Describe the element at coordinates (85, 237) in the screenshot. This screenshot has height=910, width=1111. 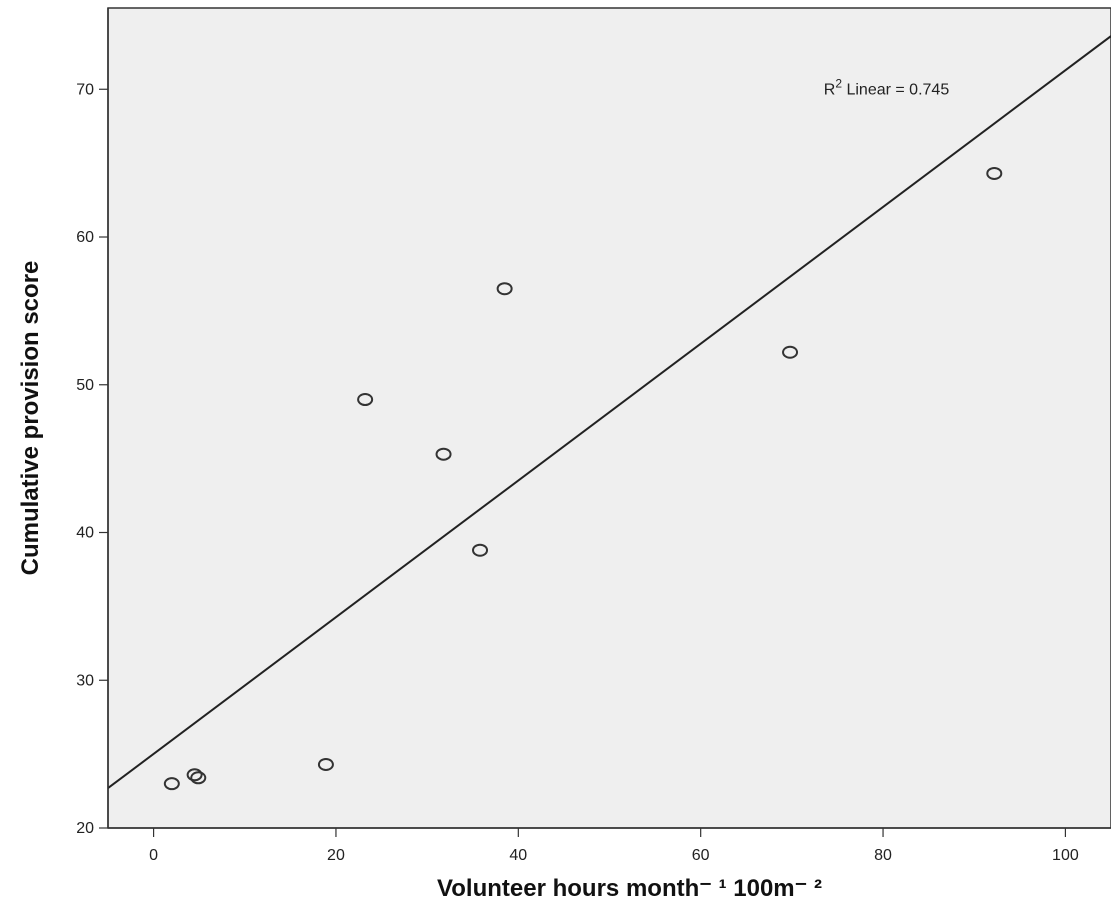
I see `y-tick-label: 60` at that location.